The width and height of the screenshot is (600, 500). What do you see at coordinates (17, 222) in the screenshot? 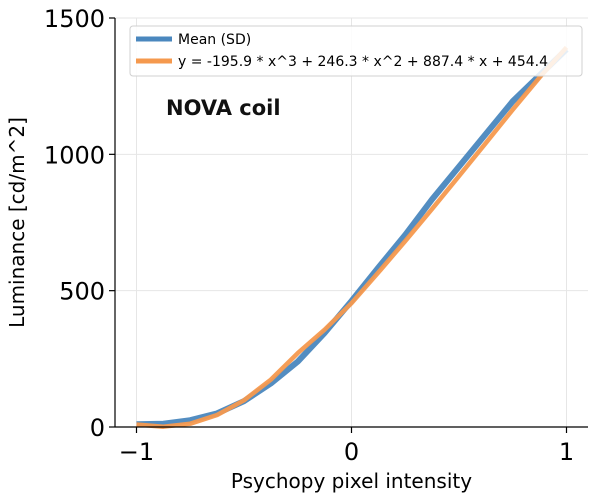
I see `y-axis-title: Luminance [cd/m^2]` at bounding box center [17, 222].